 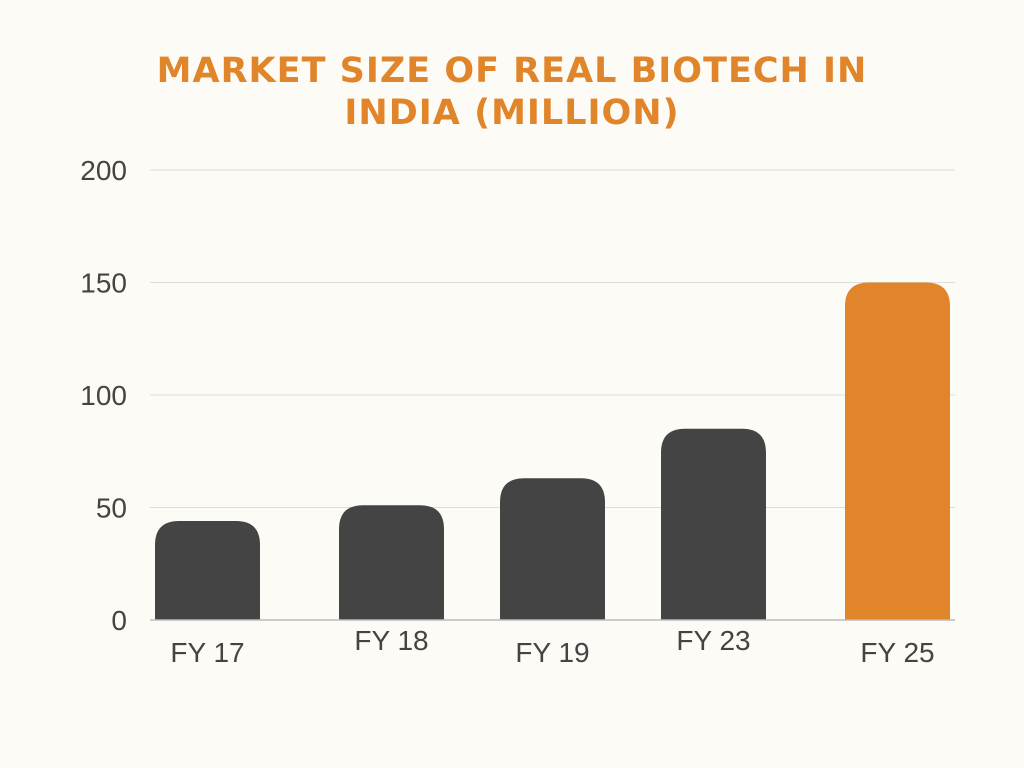 I want to click on chart-title-line-1: MARKET SIZE OF REAL BIOTECH IN, so click(x=512, y=71).